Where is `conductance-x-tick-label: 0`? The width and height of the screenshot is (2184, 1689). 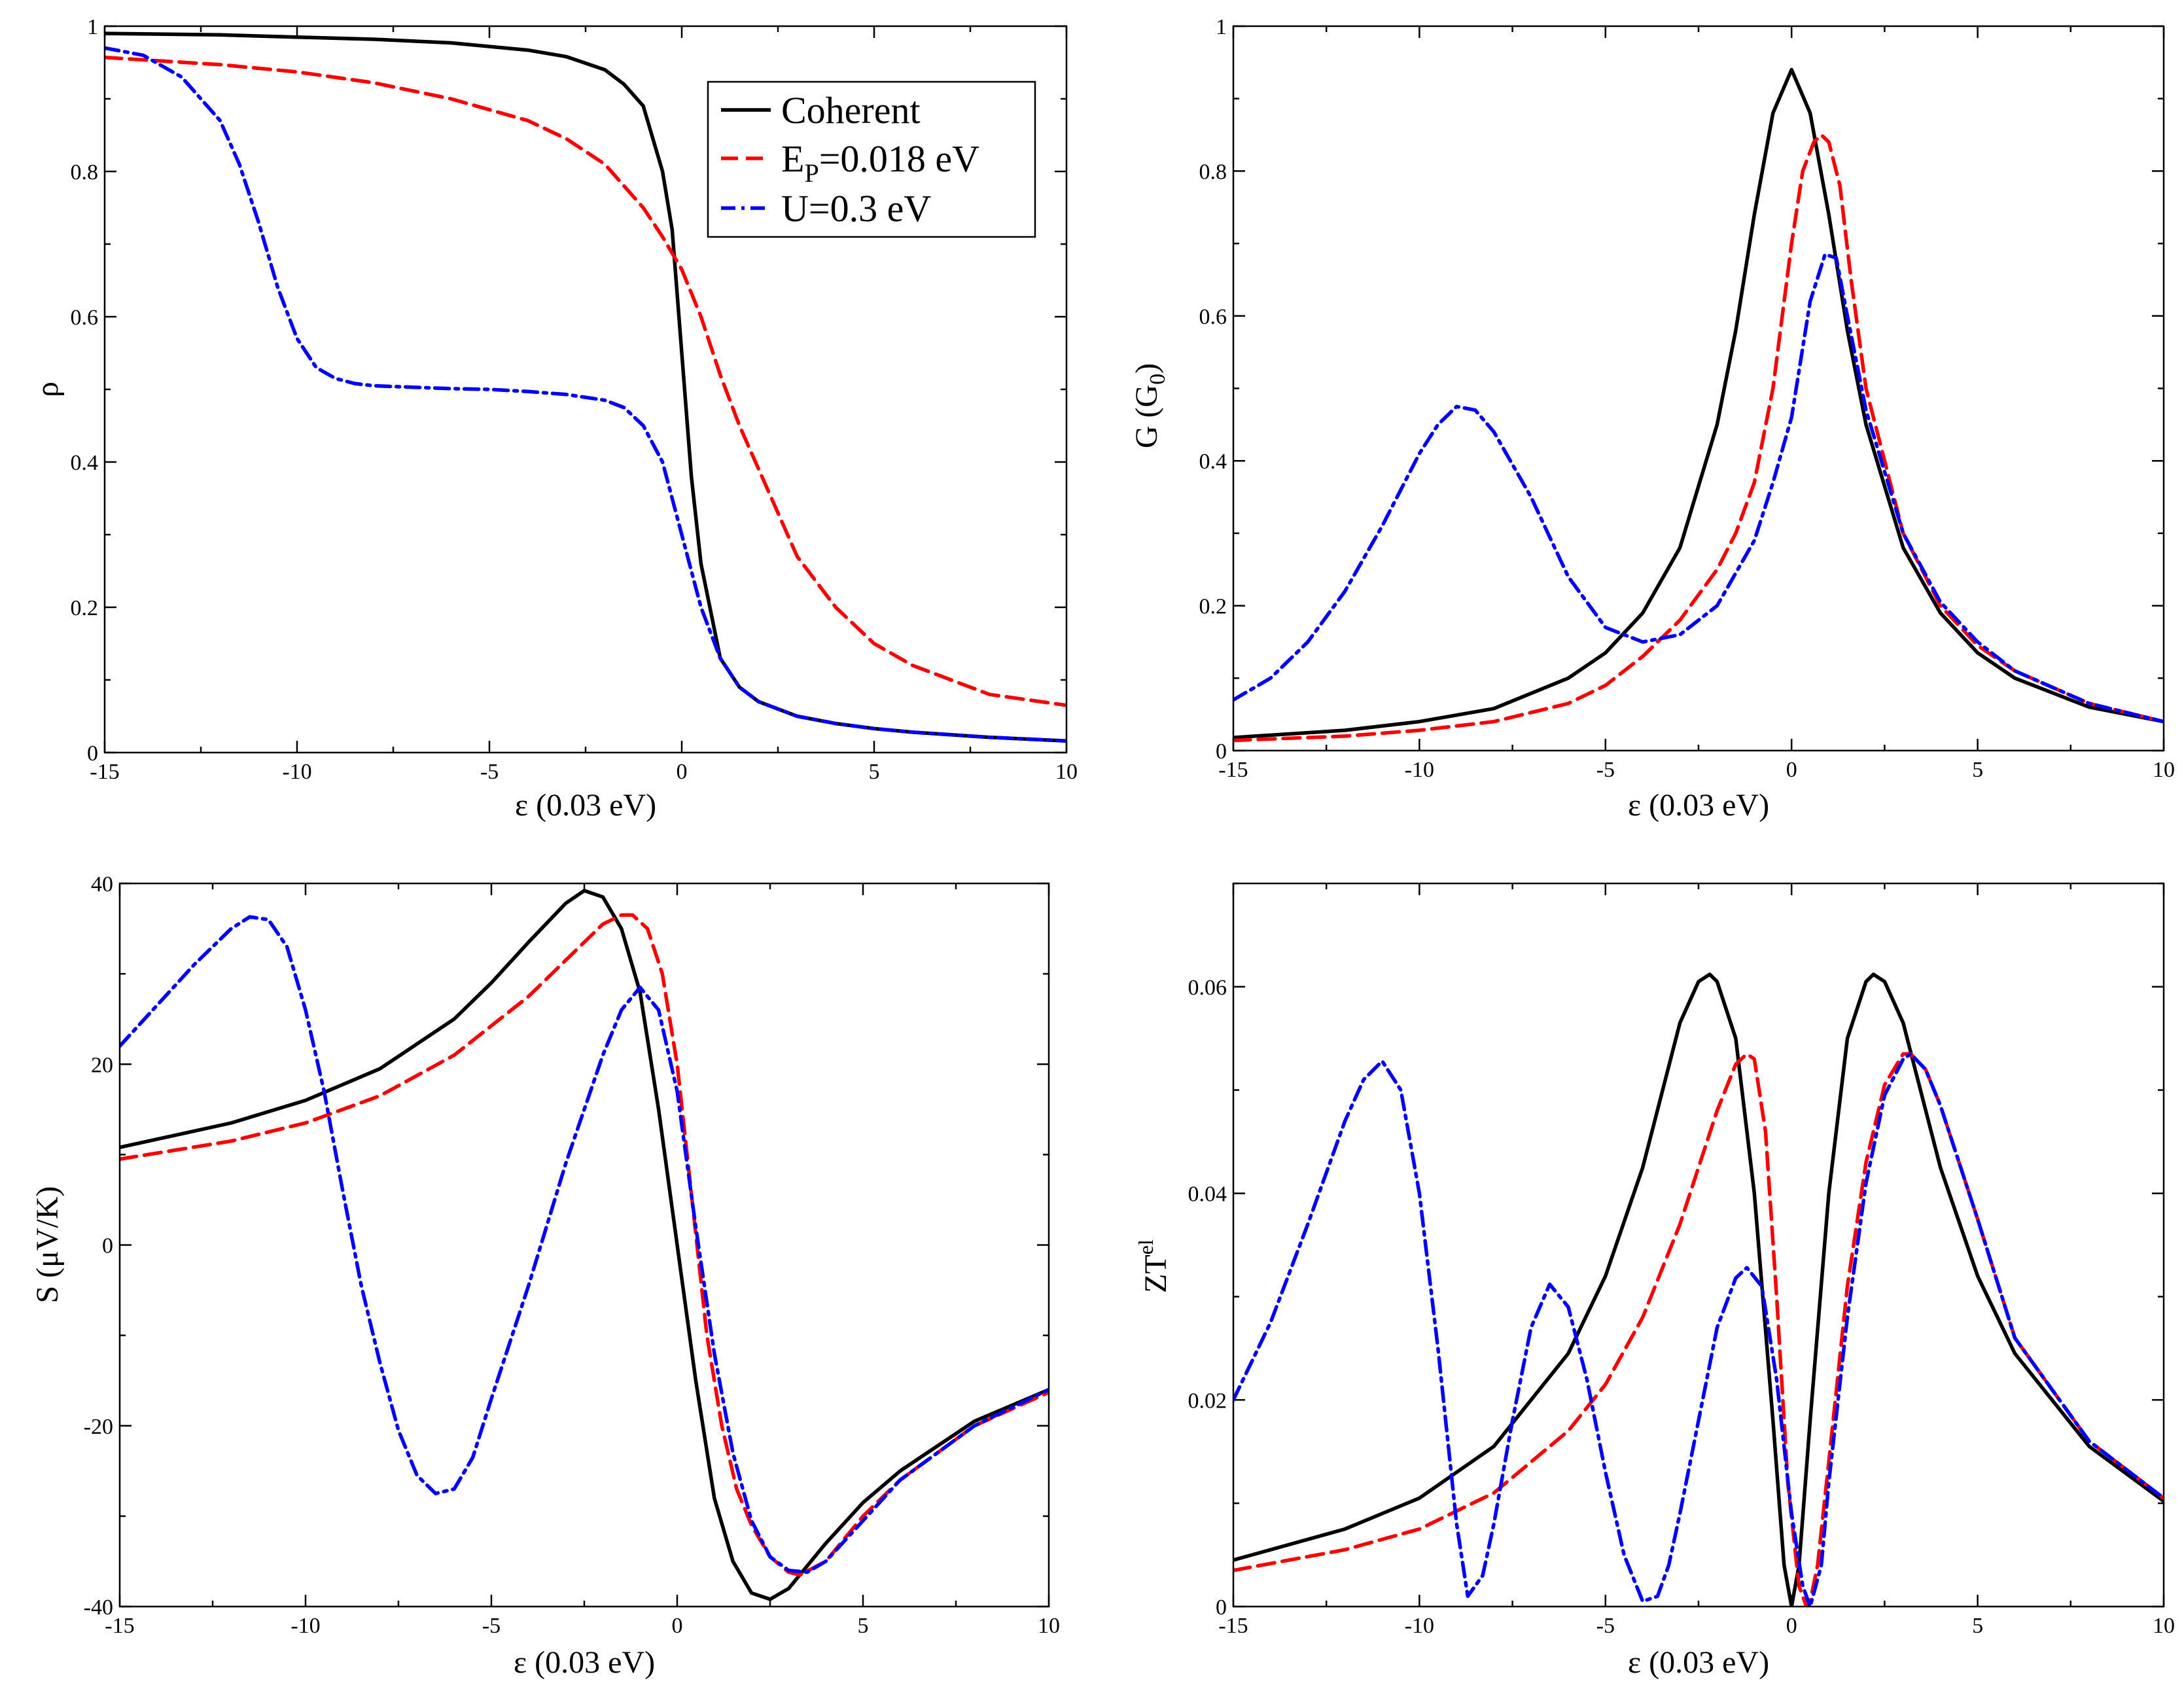
conductance-x-tick-label: 0 is located at coordinates (1791, 770).